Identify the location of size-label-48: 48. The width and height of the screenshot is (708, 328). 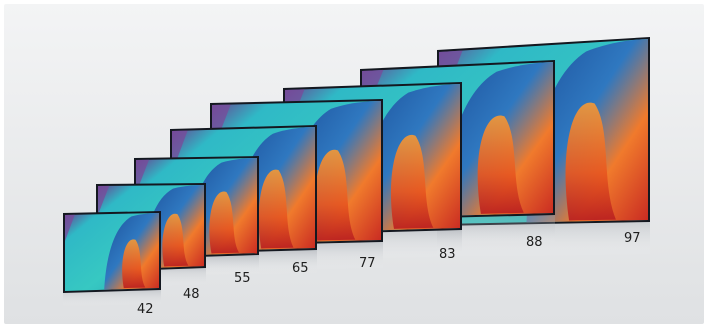
(191, 294).